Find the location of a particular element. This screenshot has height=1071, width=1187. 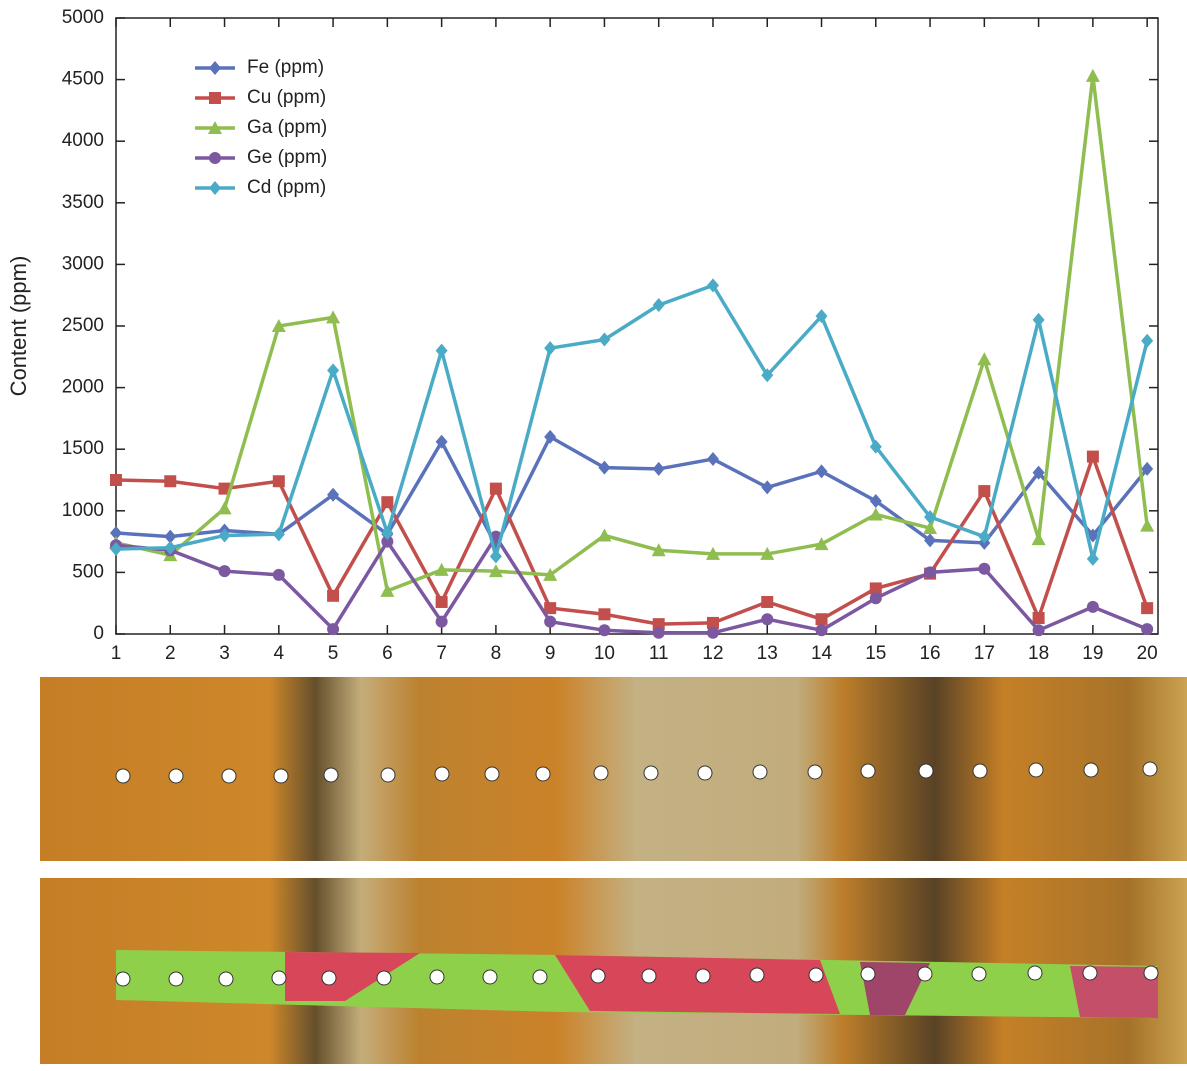

y-tick-label: 4500 is located at coordinates (83, 79).